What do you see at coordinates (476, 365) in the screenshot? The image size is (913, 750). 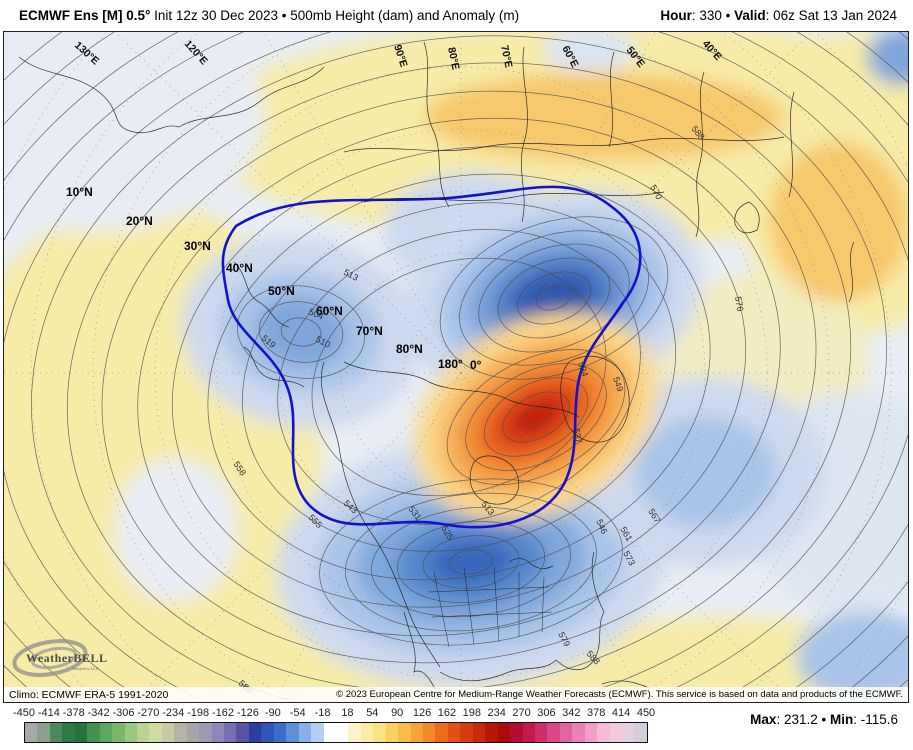 I see `lat-label: 0°` at bounding box center [476, 365].